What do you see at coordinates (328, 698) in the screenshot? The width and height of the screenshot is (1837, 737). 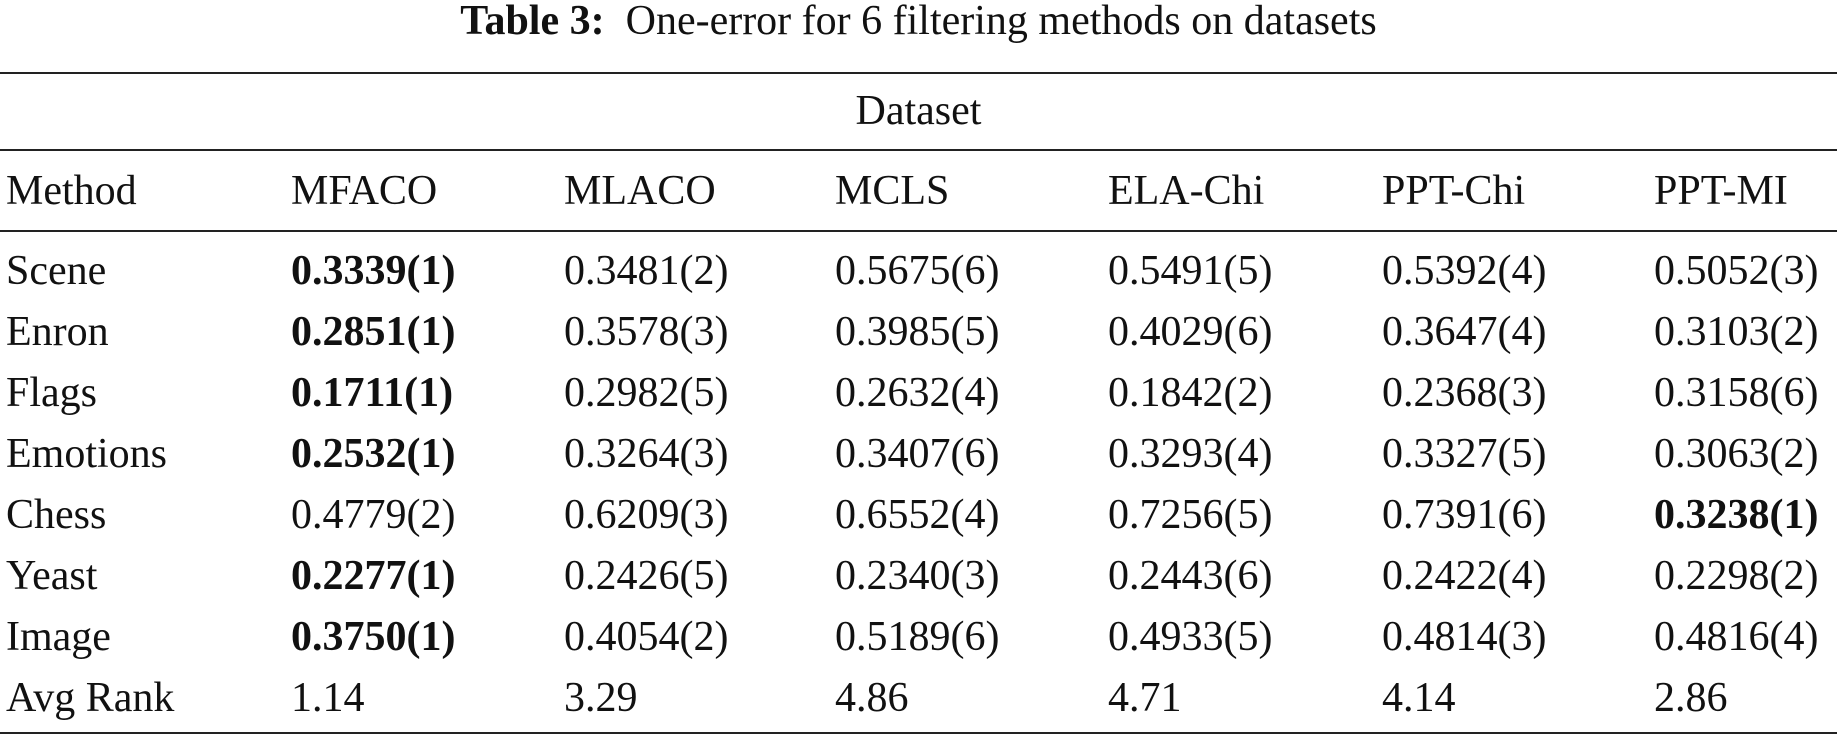 I see `cell: 1.14` at bounding box center [328, 698].